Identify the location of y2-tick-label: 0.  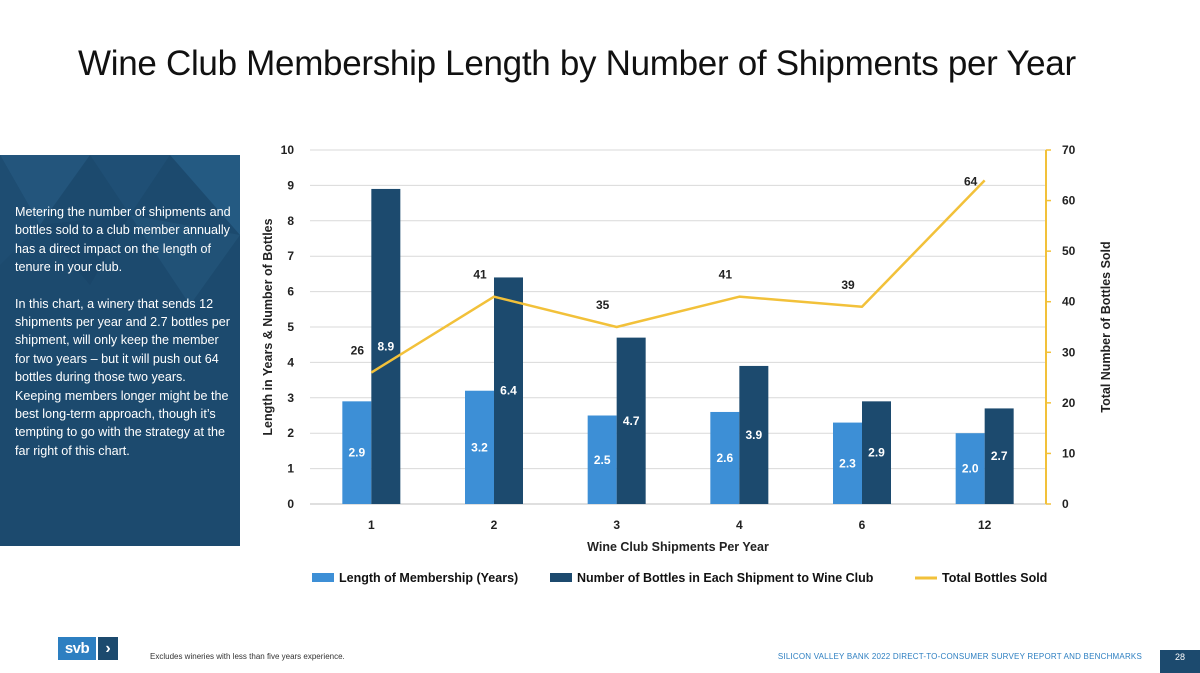
(1065, 504).